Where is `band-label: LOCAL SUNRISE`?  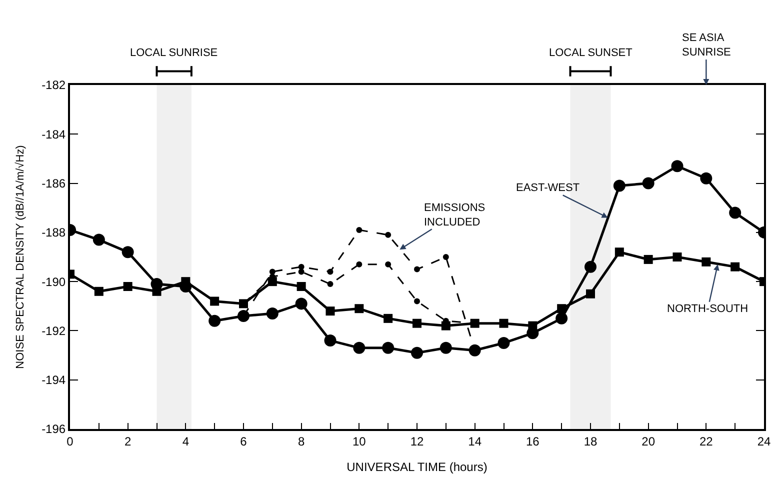
band-label: LOCAL SUNRISE is located at coordinates (174, 53).